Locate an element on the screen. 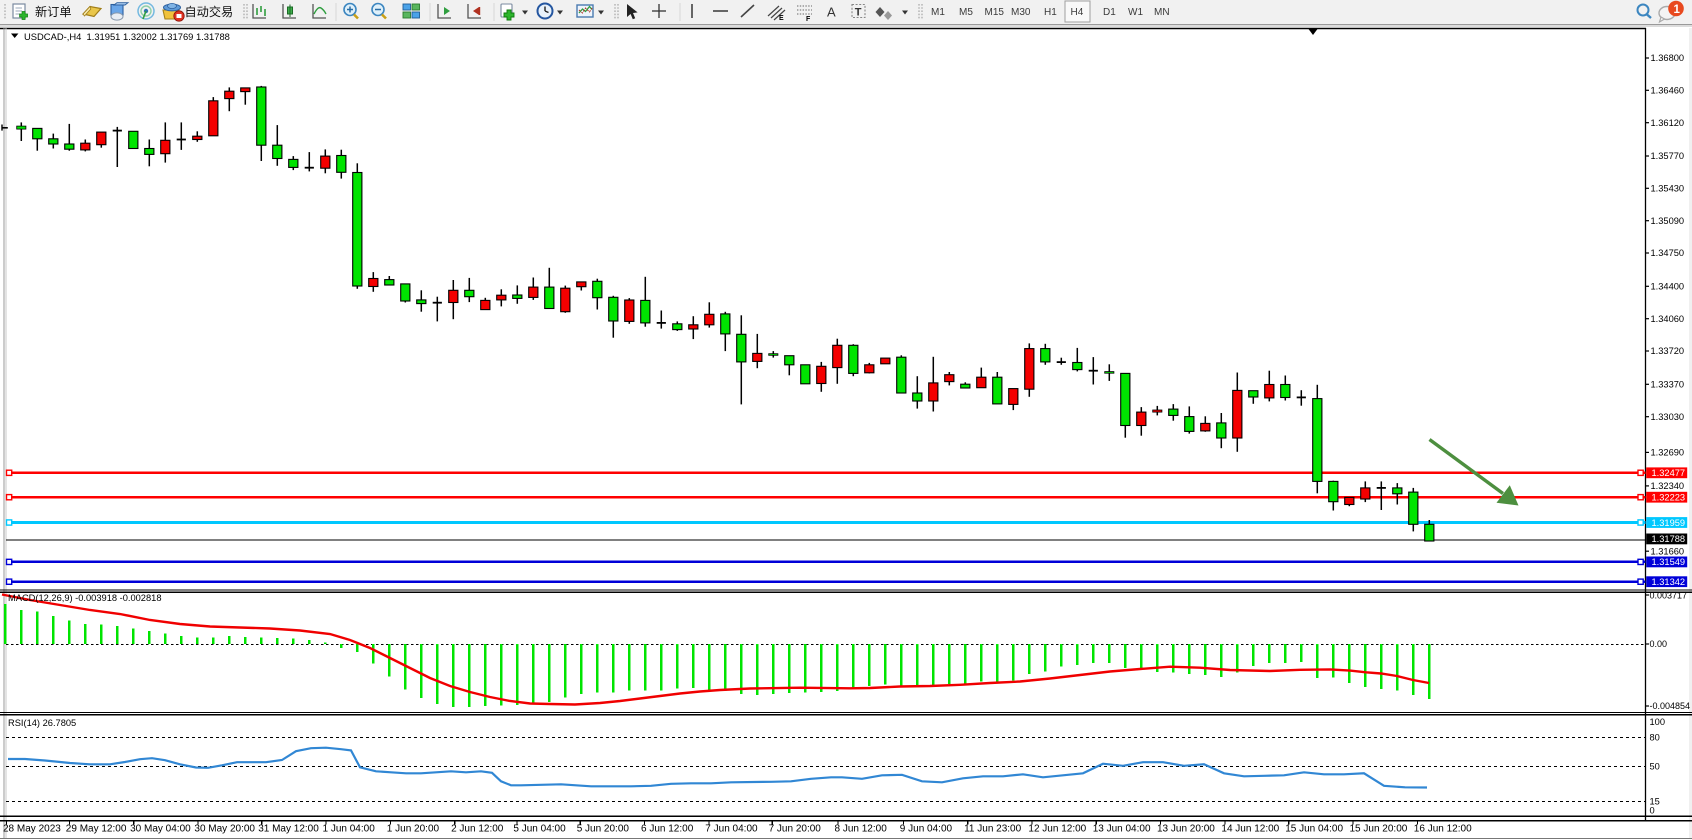 The image size is (1692, 840). svg-text: F is located at coordinates (808, 19).